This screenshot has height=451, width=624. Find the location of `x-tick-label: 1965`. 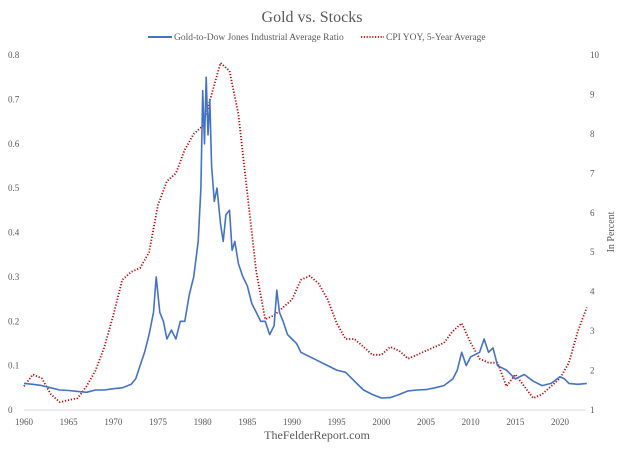

x-tick-label: 1965 is located at coordinates (69, 422).